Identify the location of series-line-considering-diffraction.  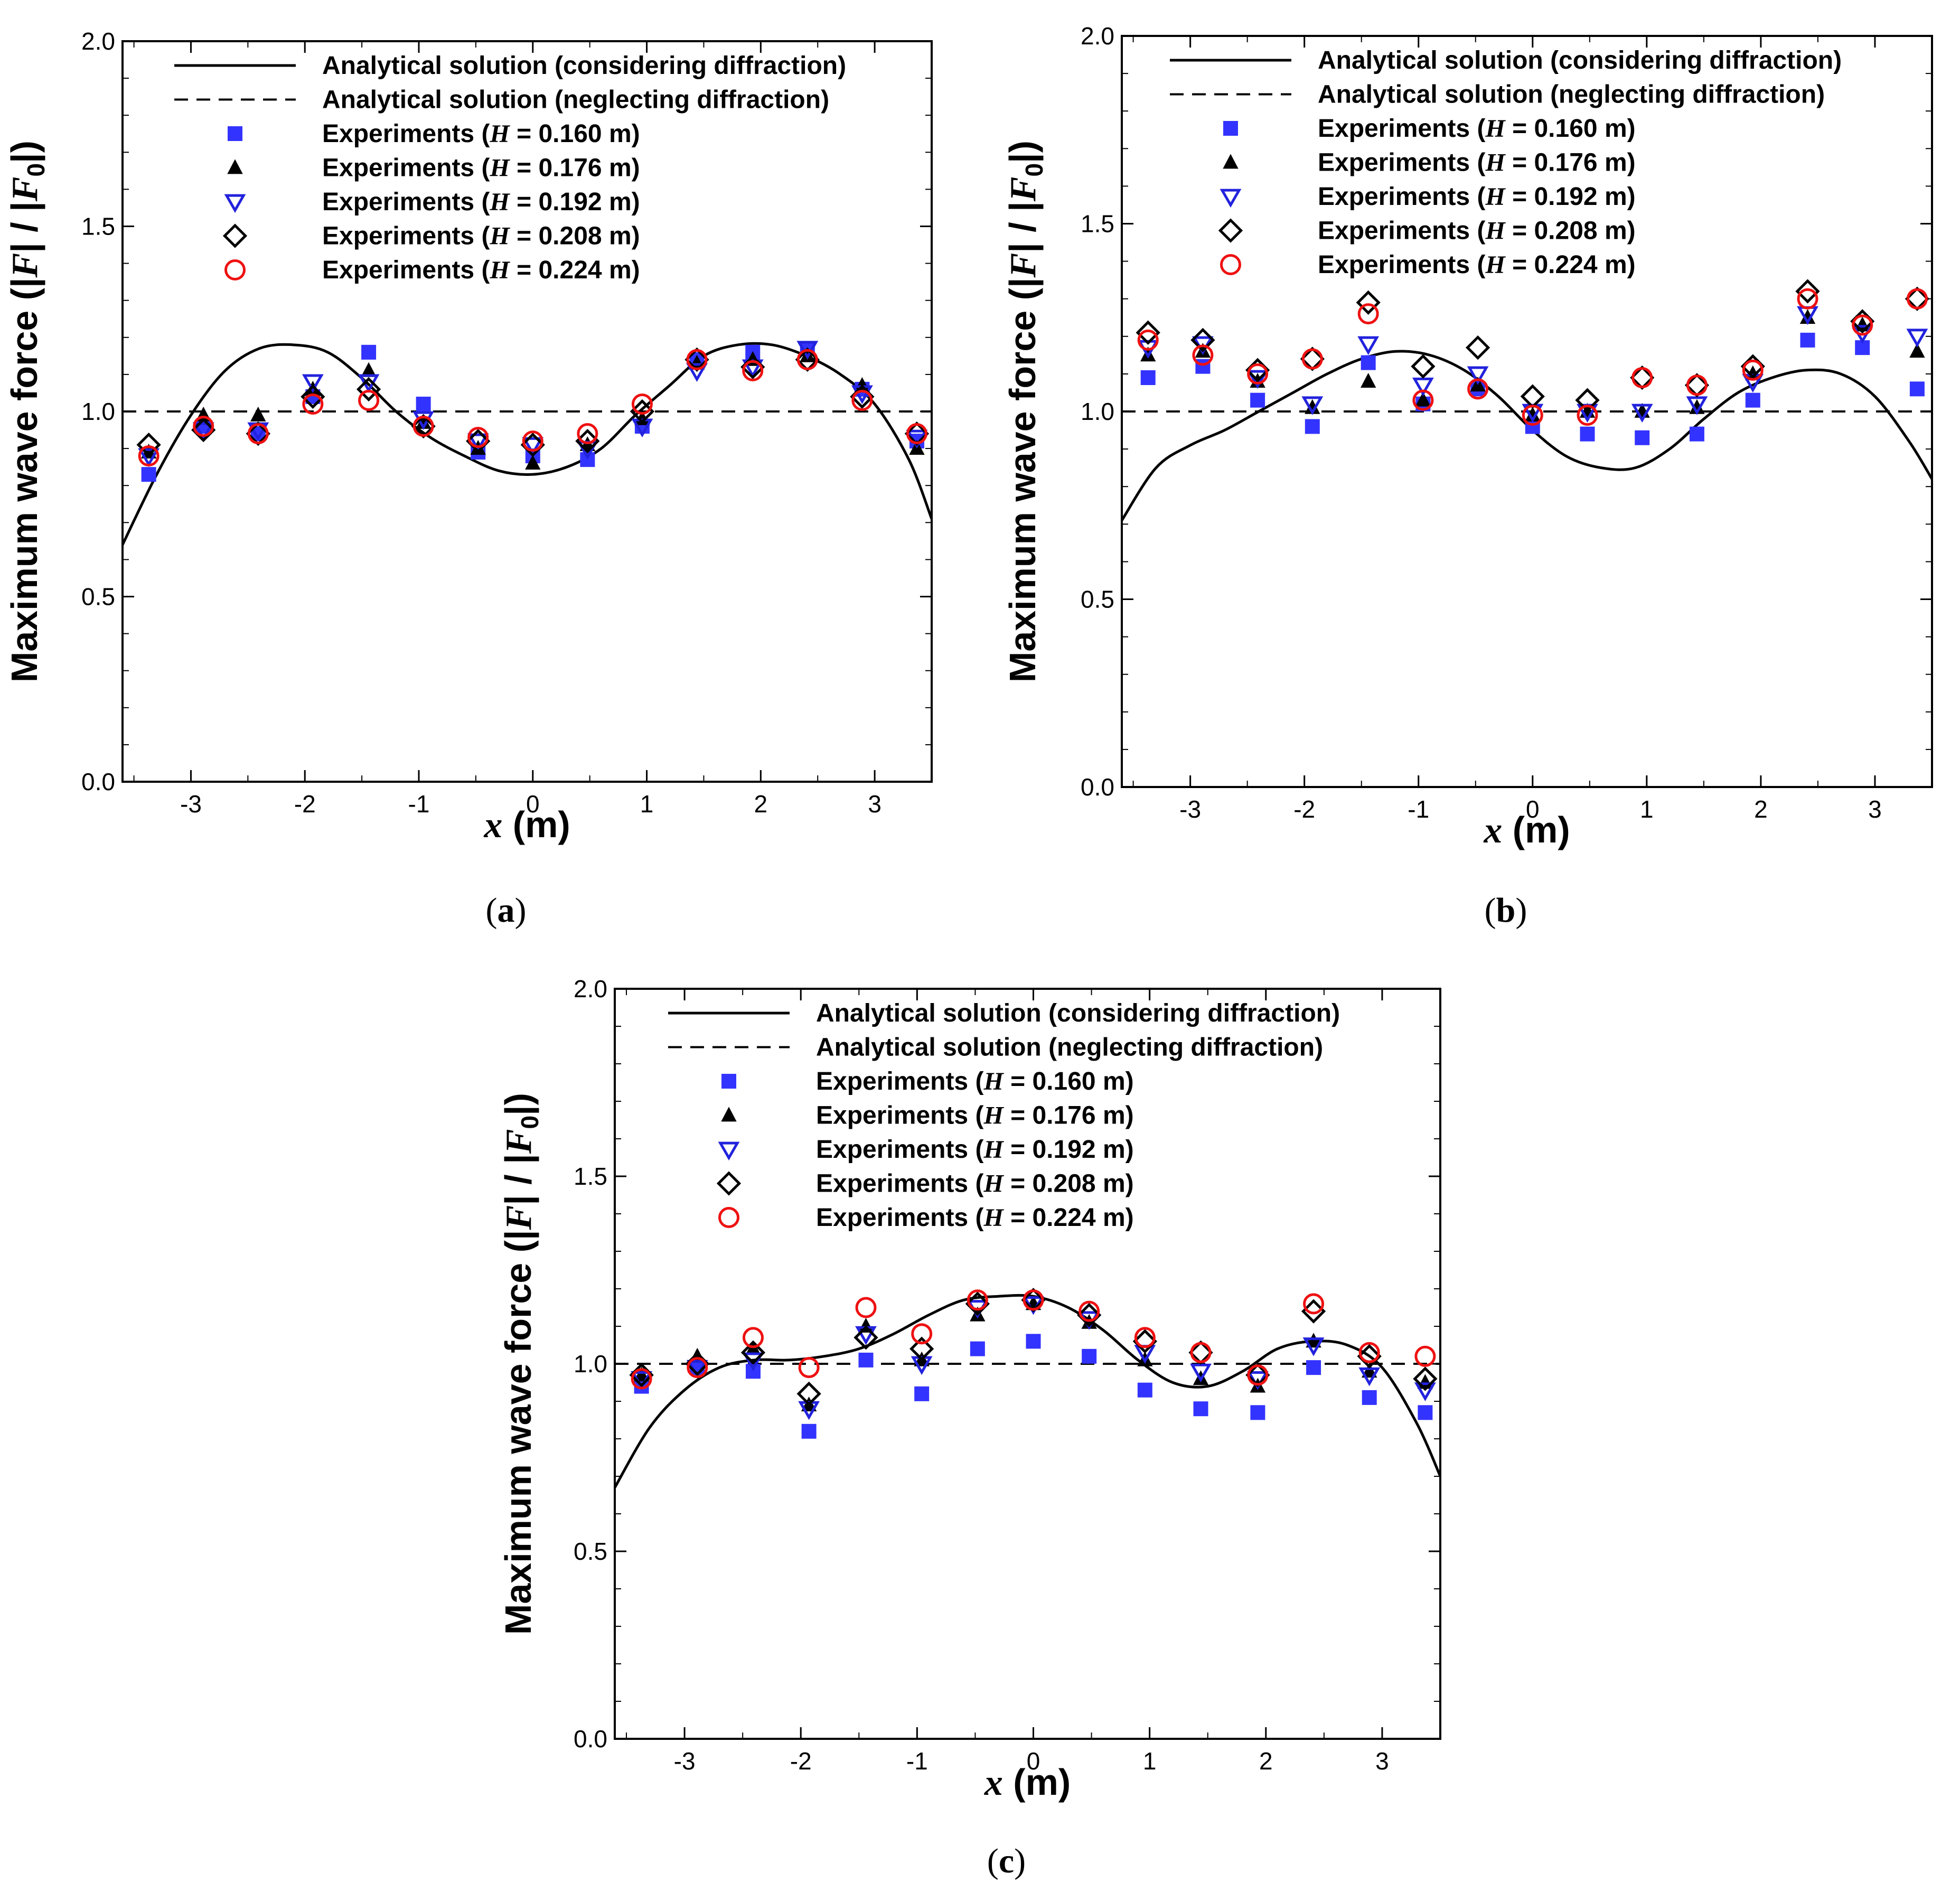
(1527, 435).